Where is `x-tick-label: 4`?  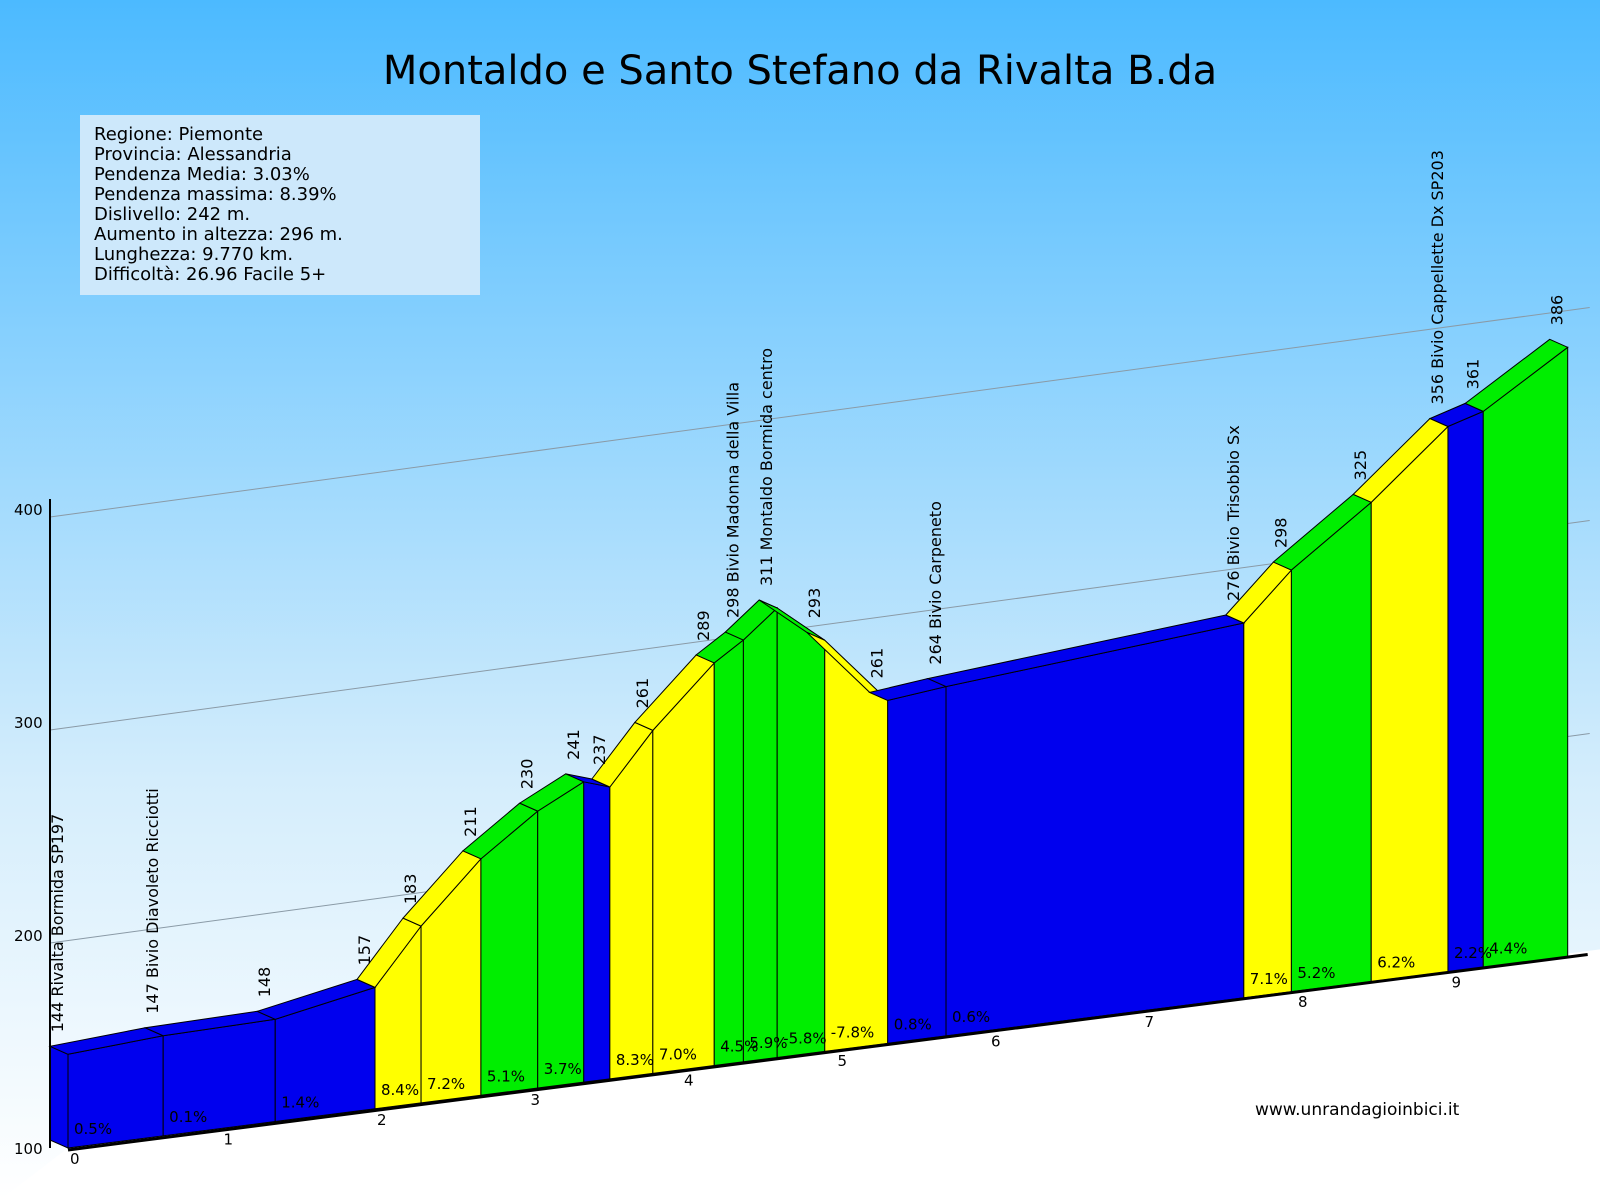
x-tick-label: 4 is located at coordinates (689, 1081).